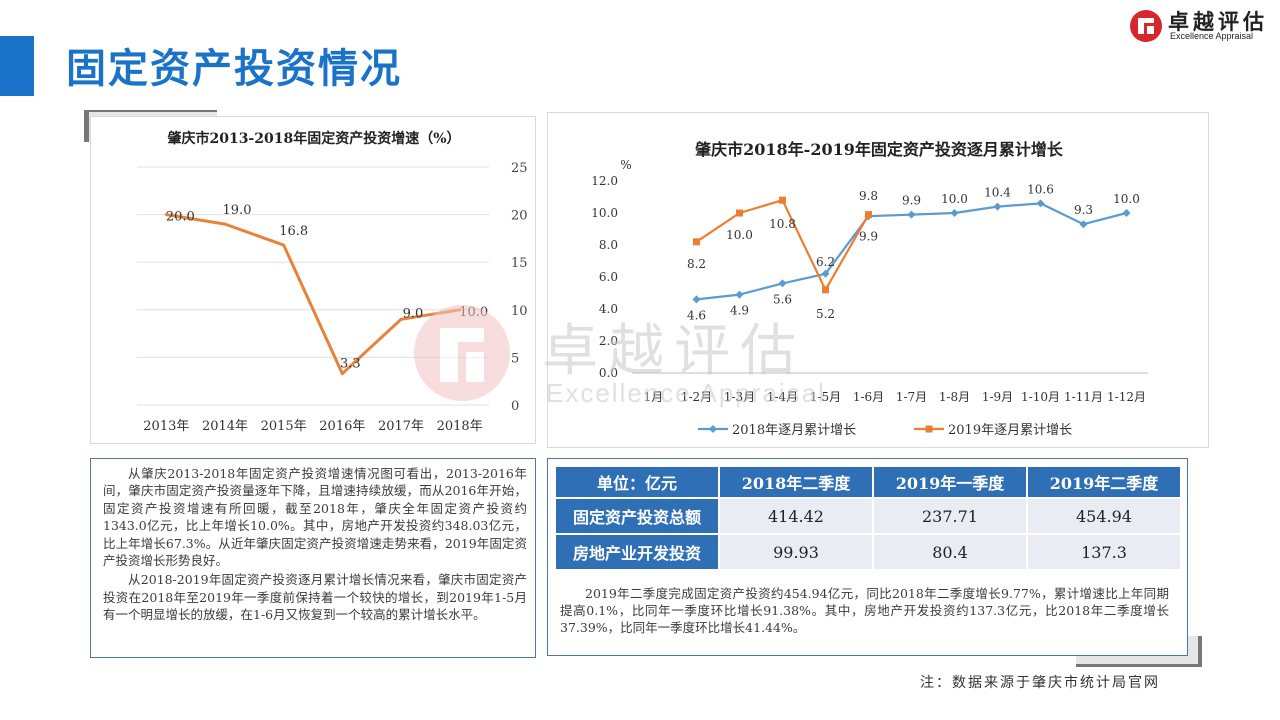 The height and width of the screenshot is (720, 1280). I want to click on table-row-label: 固定资产投资总额, so click(637, 516).